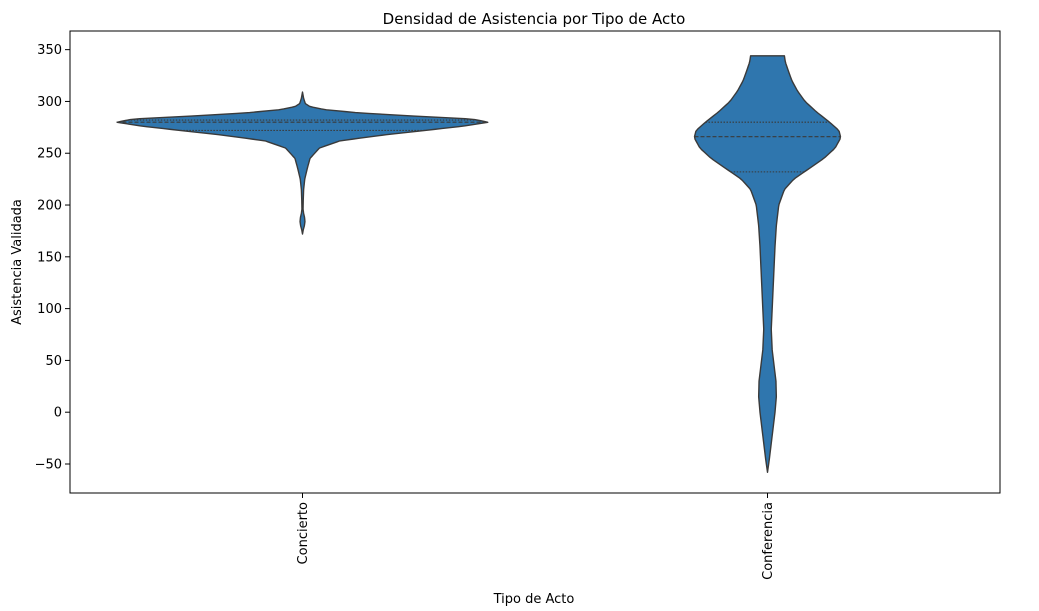 The image size is (1039, 611). What do you see at coordinates (48, 464) in the screenshot?
I see `y-tick-label: −50` at bounding box center [48, 464].